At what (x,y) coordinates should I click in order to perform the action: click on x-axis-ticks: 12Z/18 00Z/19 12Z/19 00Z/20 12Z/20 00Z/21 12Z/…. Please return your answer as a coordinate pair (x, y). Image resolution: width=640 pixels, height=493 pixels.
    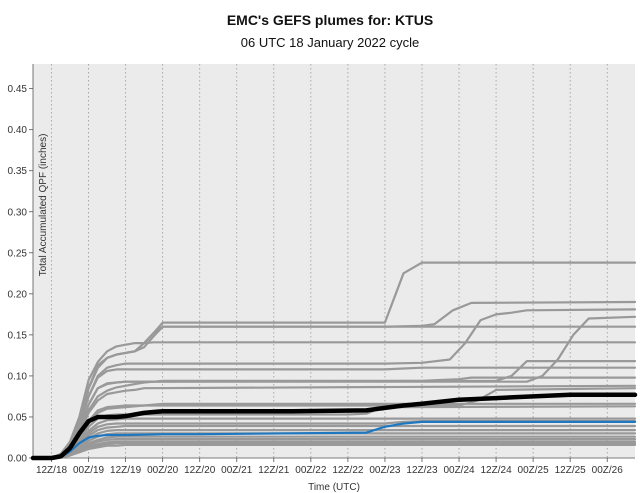
    Looking at the image, I should click on (334, 466).